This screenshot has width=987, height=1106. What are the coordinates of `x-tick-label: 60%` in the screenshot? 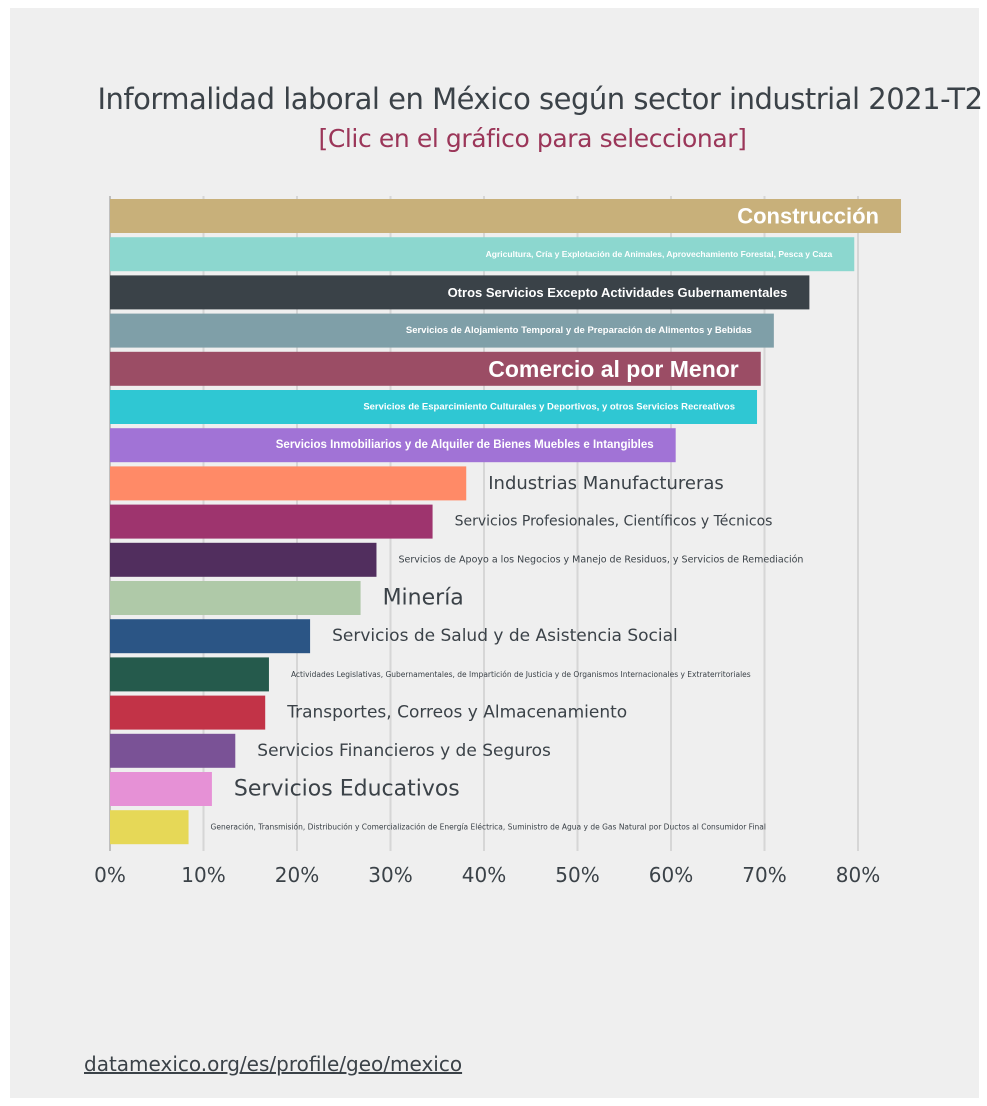 It's located at (671, 875).